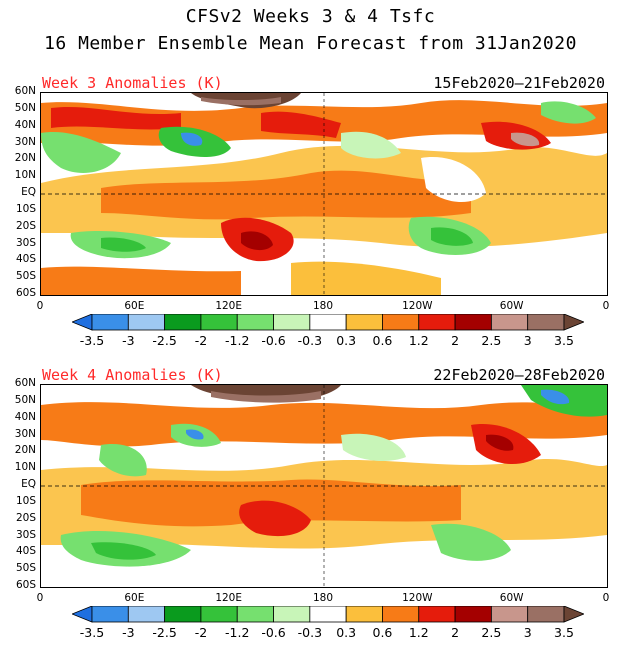 This screenshot has height=651, width=621. What do you see at coordinates (519, 83) in the screenshot?
I see `panel-dates: 15Feb2020–21Feb2020` at bounding box center [519, 83].